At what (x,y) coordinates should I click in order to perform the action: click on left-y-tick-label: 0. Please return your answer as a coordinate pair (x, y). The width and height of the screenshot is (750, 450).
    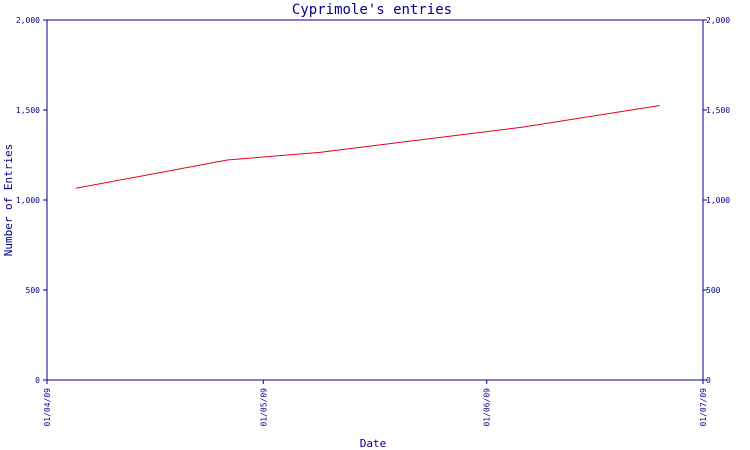
    Looking at the image, I should click on (37, 380).